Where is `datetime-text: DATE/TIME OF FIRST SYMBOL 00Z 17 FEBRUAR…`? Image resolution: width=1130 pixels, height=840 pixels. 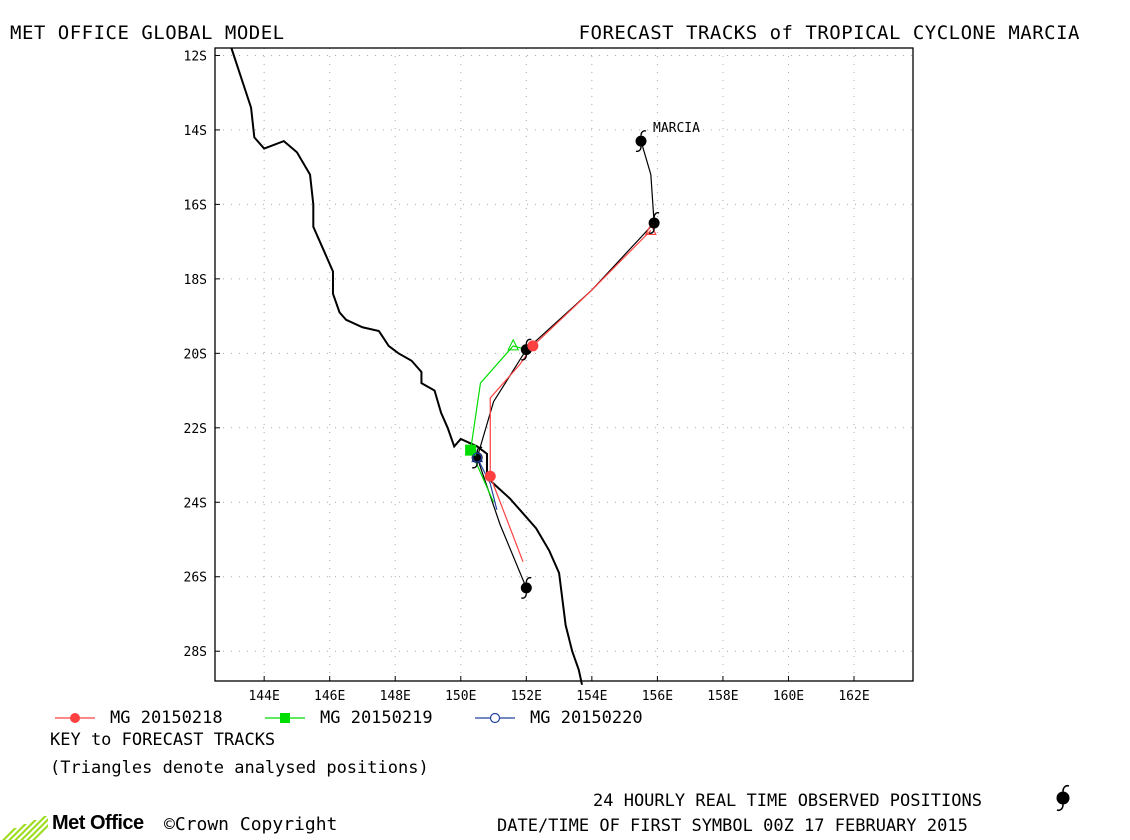
datetime-text: DATE/TIME OF FIRST SYMBOL 00Z 17 FEBRUAR… is located at coordinates (732, 826).